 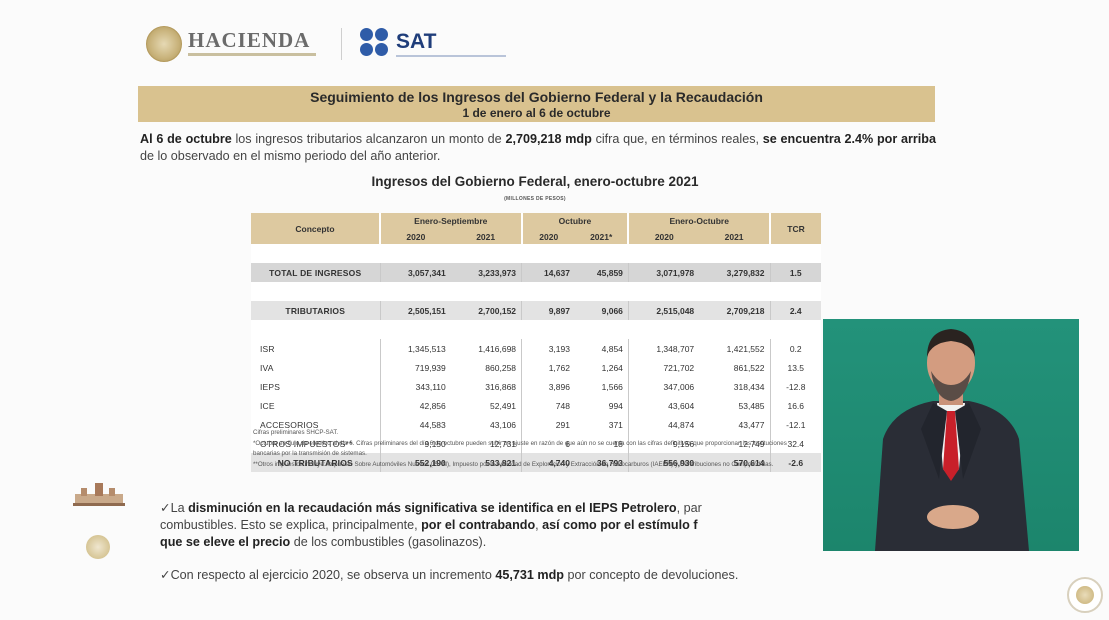 I want to click on bullet-text: por concepto de devoluciones., so click(x=651, y=575).